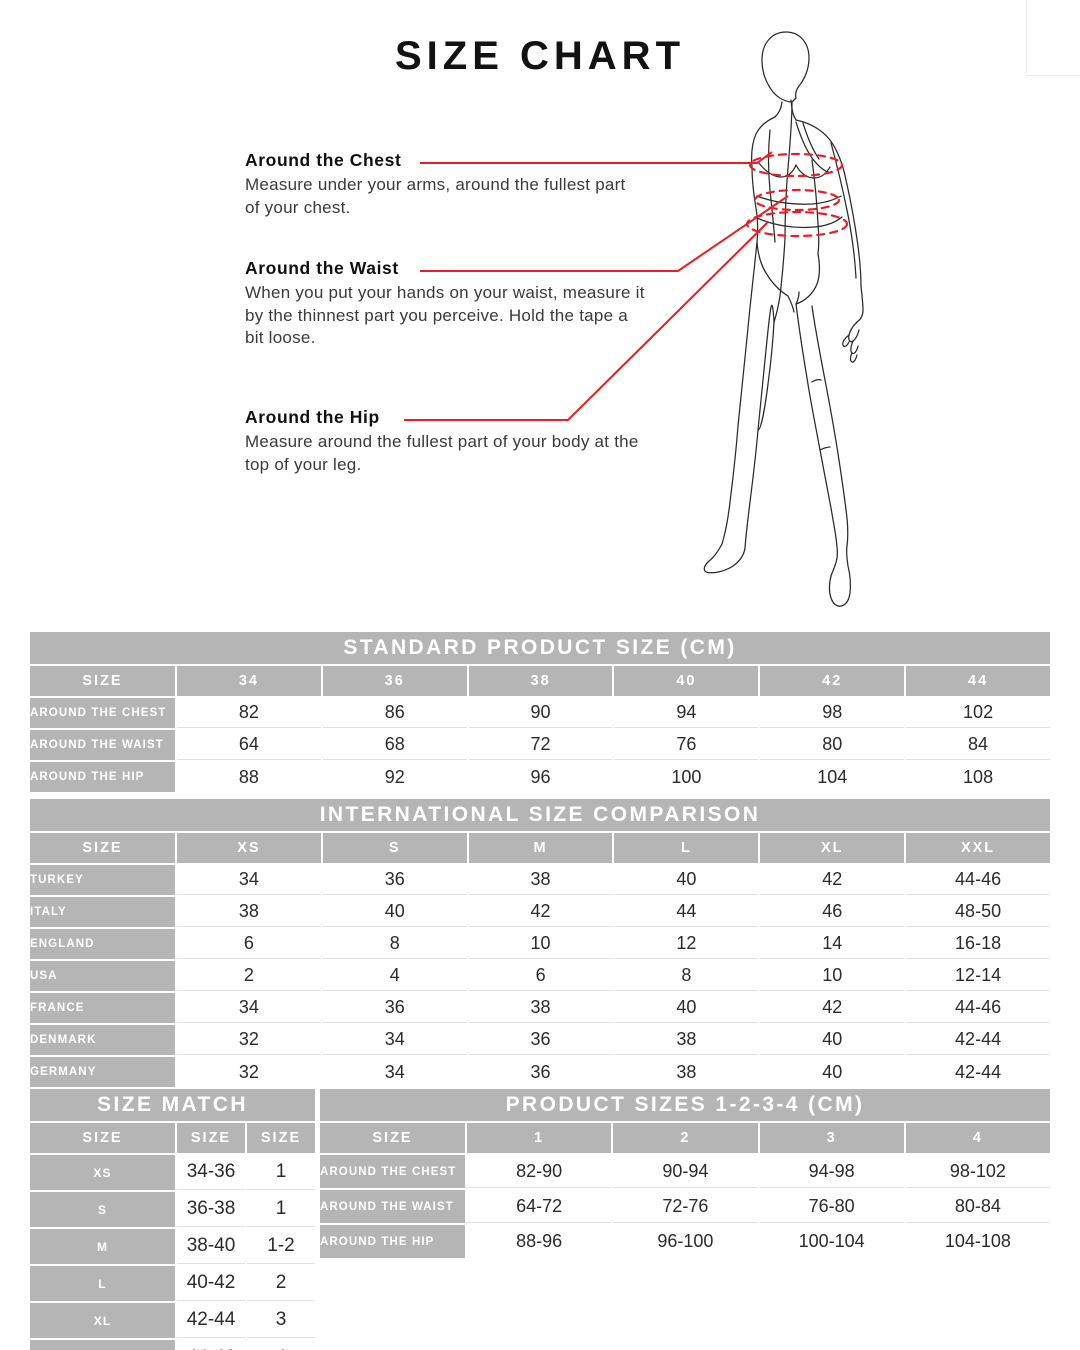  What do you see at coordinates (394, 1040) in the screenshot?
I see `intl-denmark-s: 34` at bounding box center [394, 1040].